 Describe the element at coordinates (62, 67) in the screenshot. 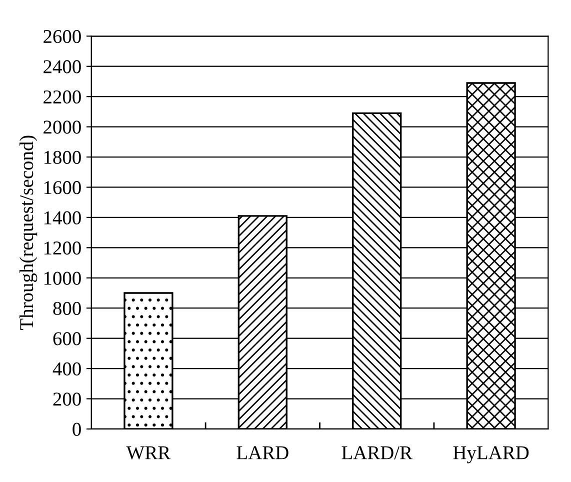

I see `y-tick-label: 2400` at that location.